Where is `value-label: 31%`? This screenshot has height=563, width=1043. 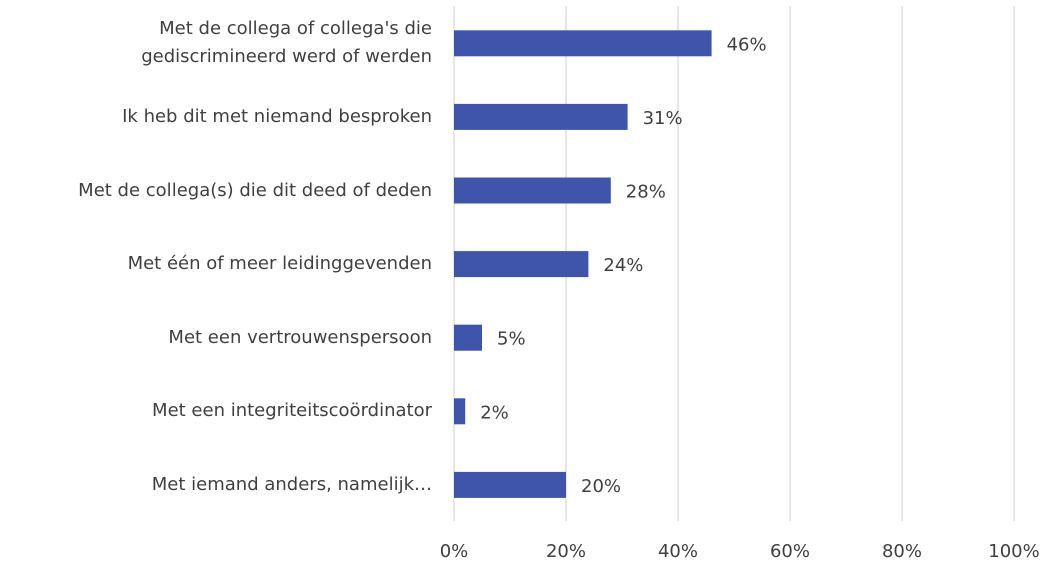 value-label: 31% is located at coordinates (663, 118).